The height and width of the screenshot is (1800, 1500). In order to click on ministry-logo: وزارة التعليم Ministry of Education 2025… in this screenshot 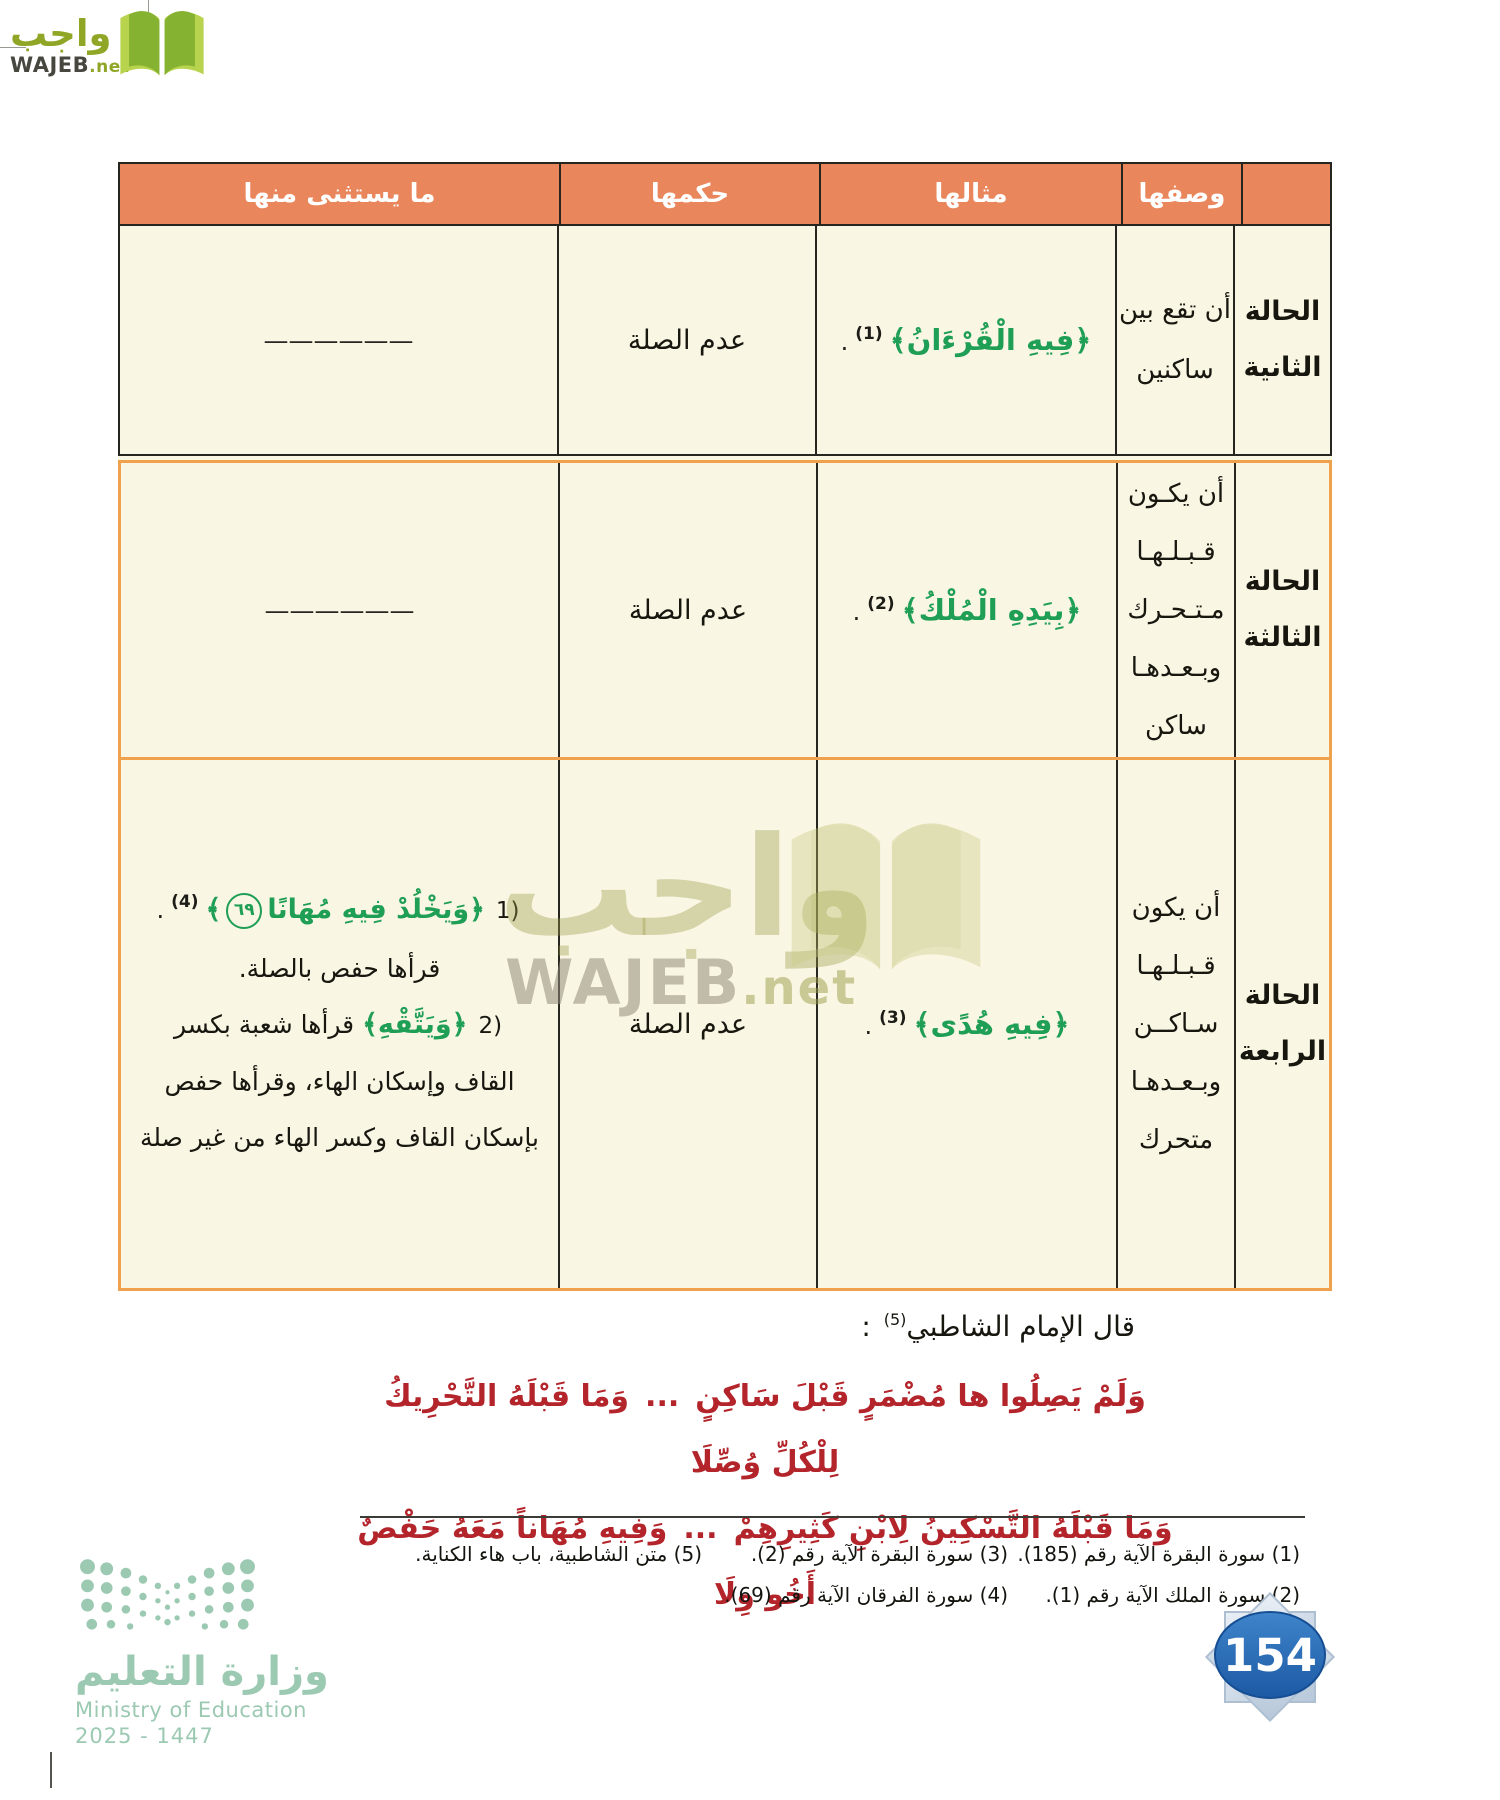, I will do `click(202, 1652)`.